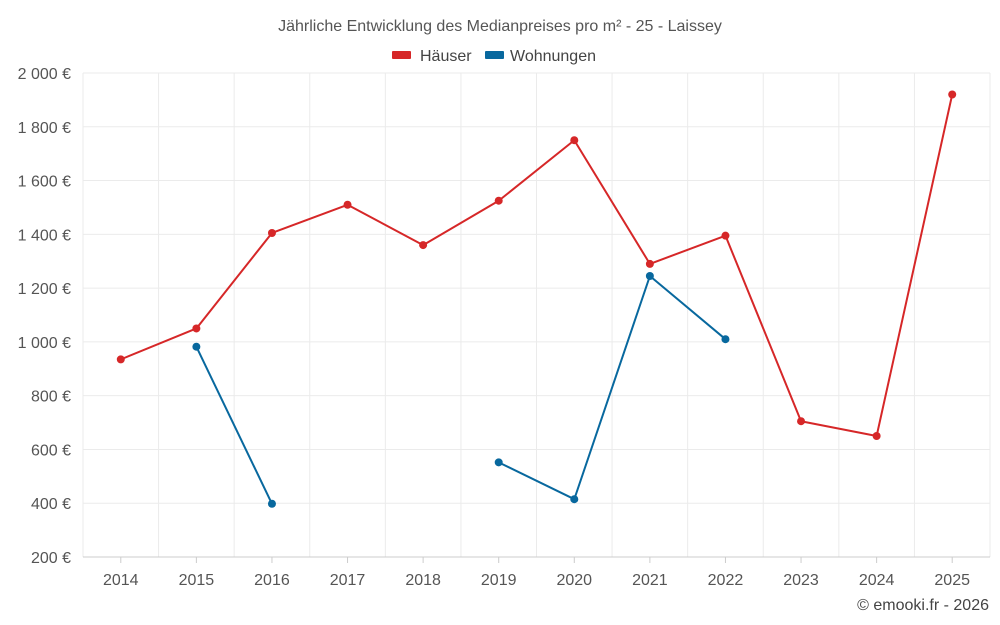  Describe the element at coordinates (877, 580) in the screenshot. I see `x-tick-label: 2024` at that location.